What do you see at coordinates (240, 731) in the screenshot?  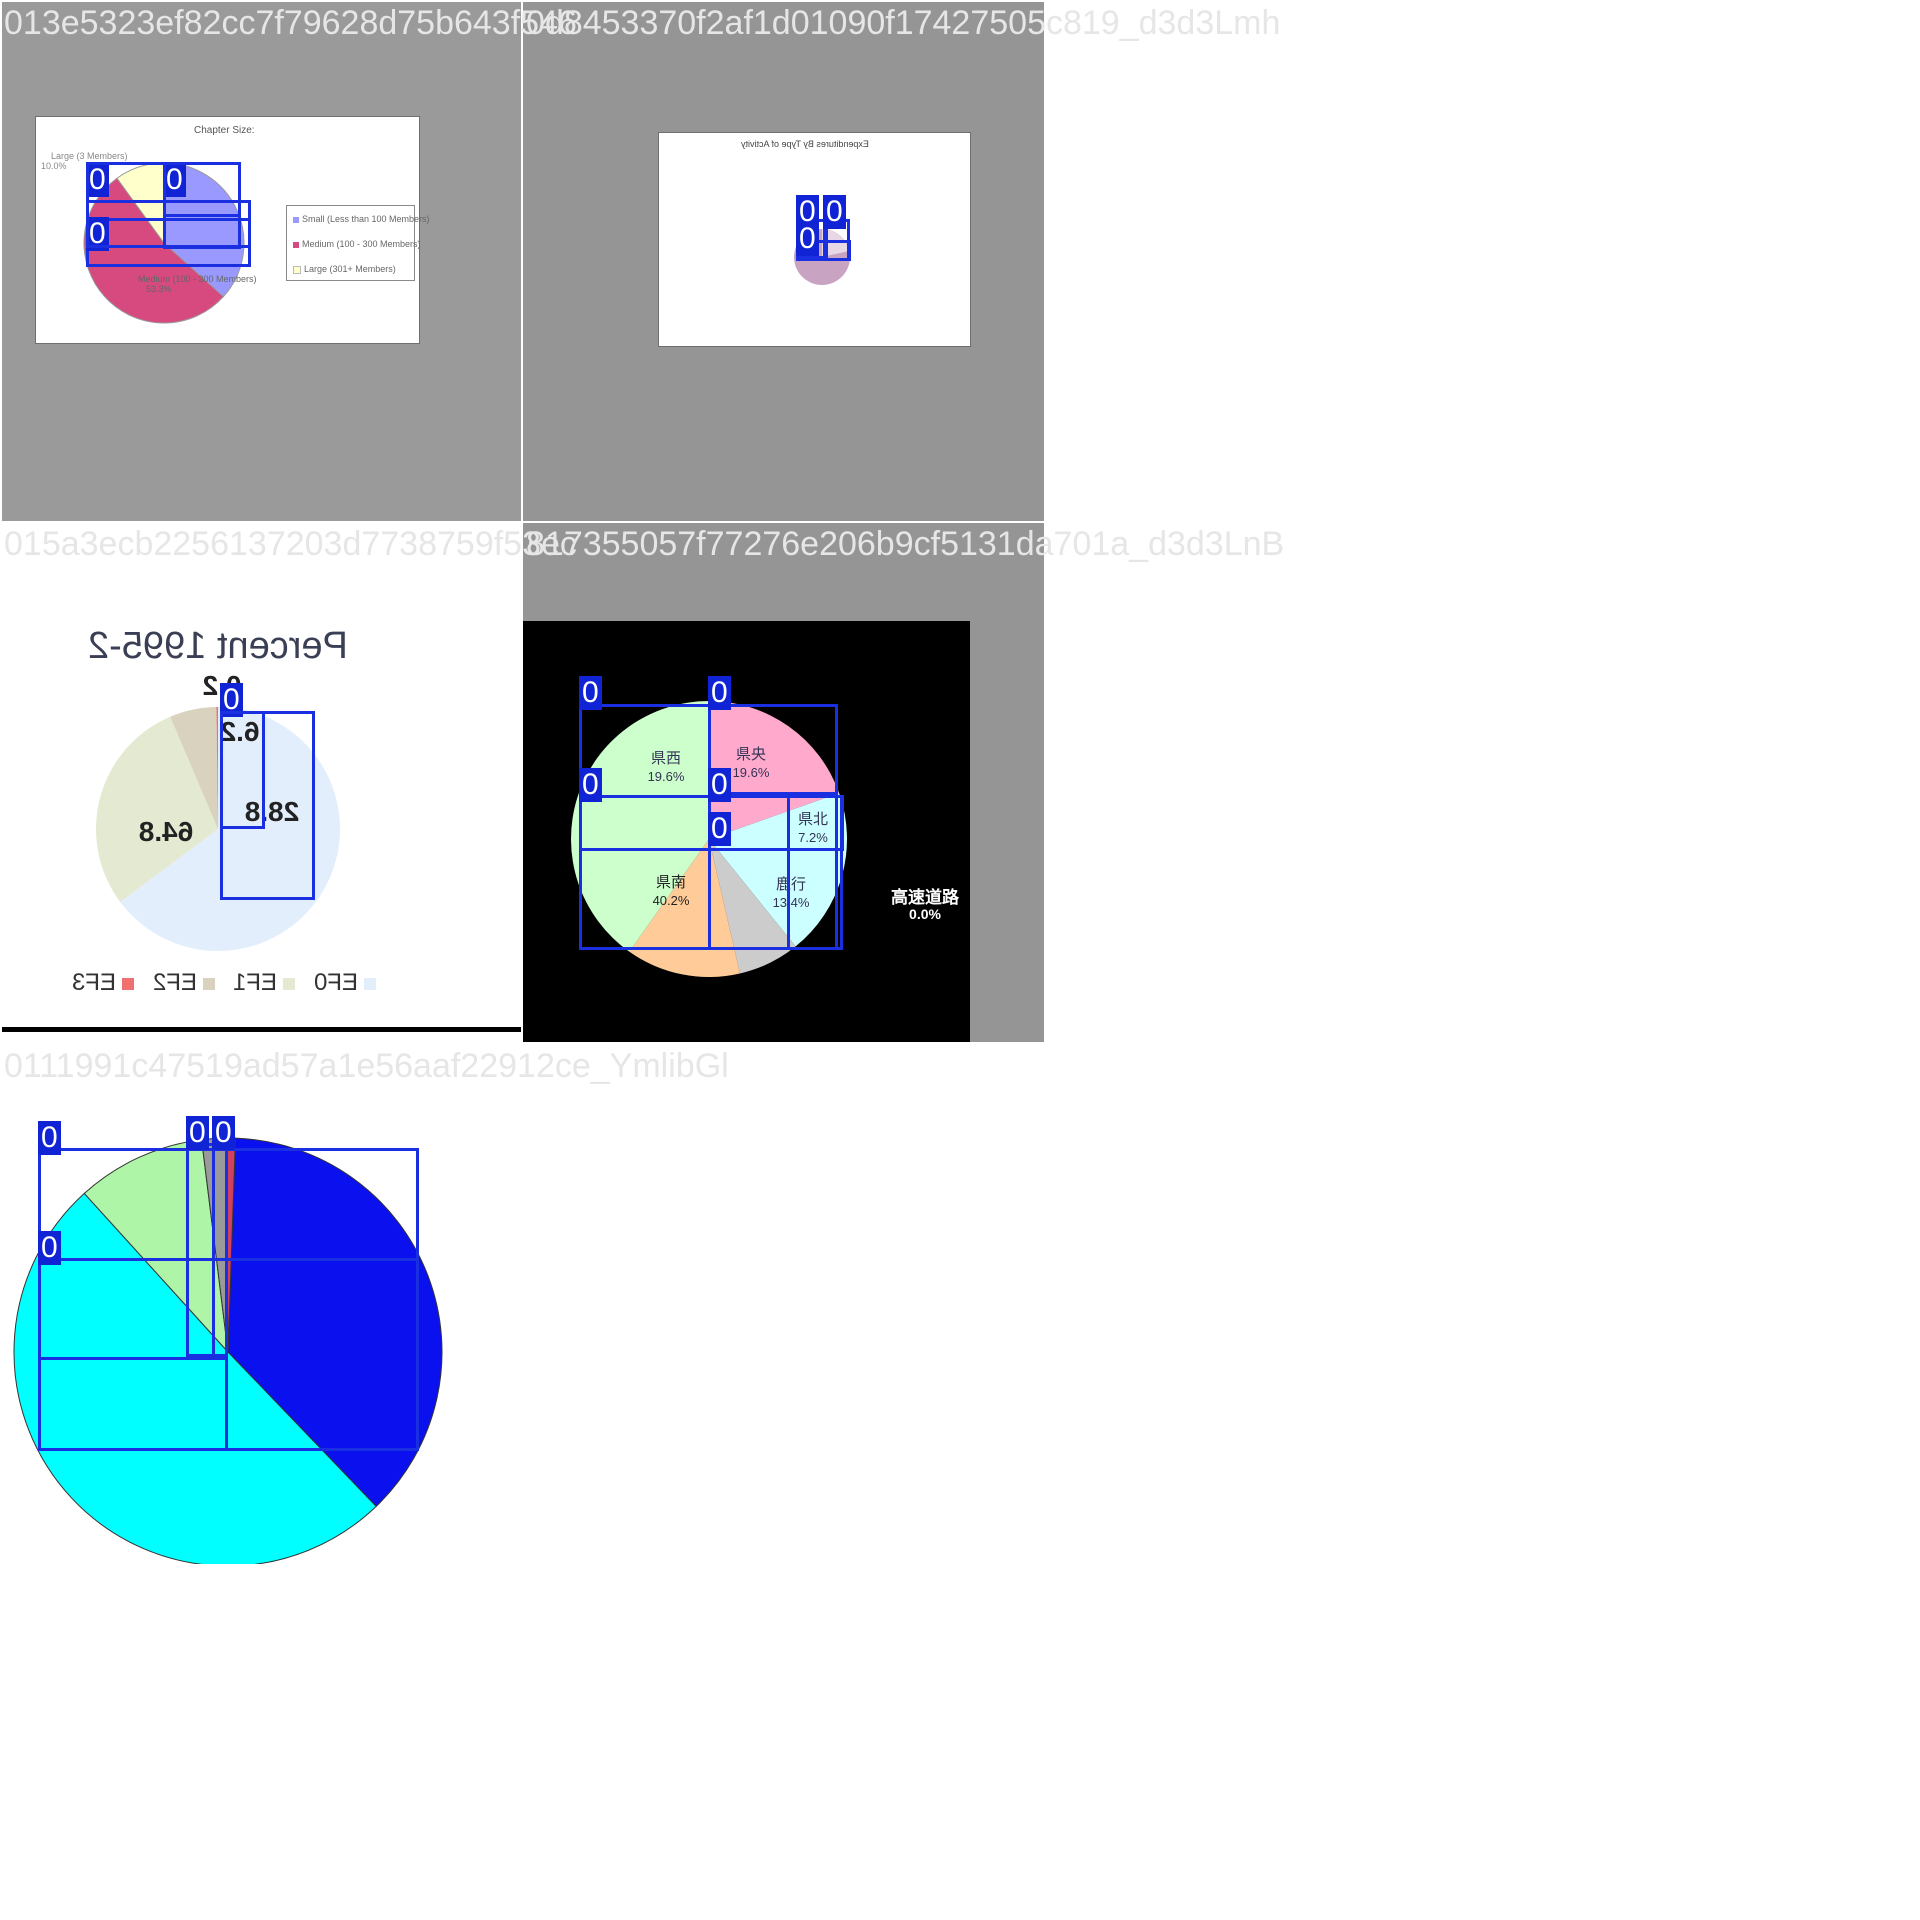 I see `data-label-ef2: 6.2` at bounding box center [240, 731].